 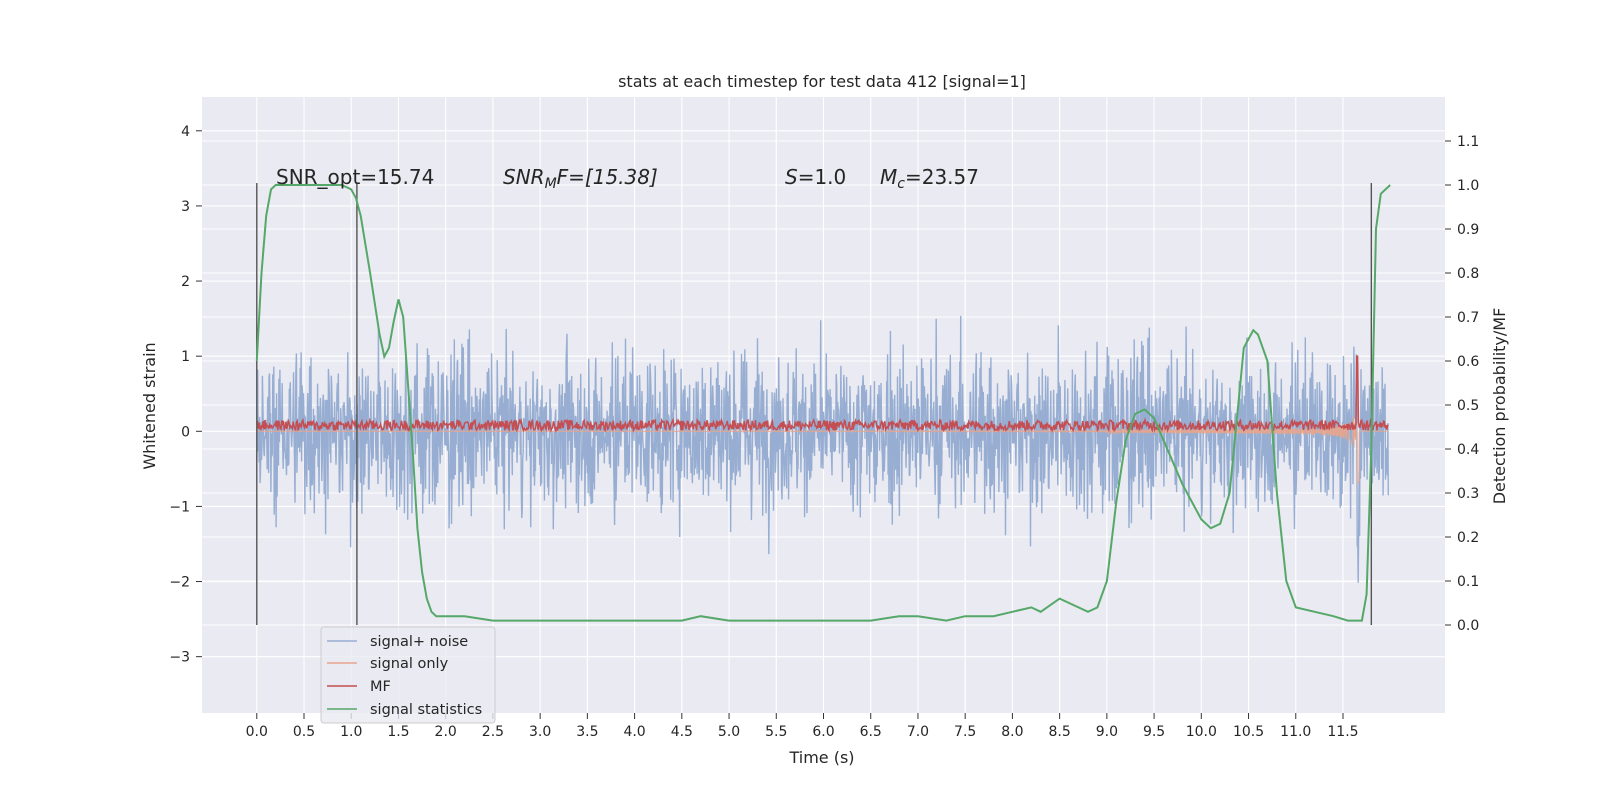 What do you see at coordinates (179, 507) in the screenshot?
I see `y-tick-label: −1` at bounding box center [179, 507].